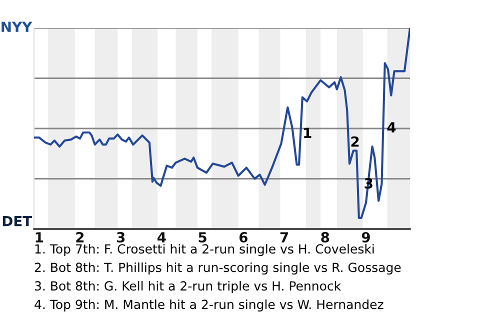  What do you see at coordinates (39, 237) in the screenshot?
I see `x-tick-label: 1` at bounding box center [39, 237].